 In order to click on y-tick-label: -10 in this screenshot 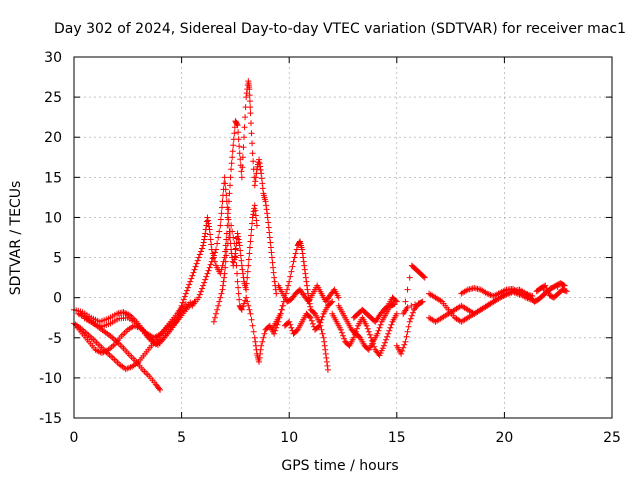, I will do `click(50, 379)`.